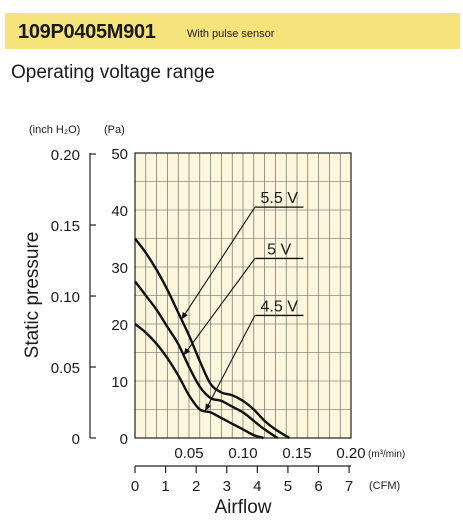  Describe the element at coordinates (279, 249) in the screenshot. I see `series-label: 5 V` at that location.